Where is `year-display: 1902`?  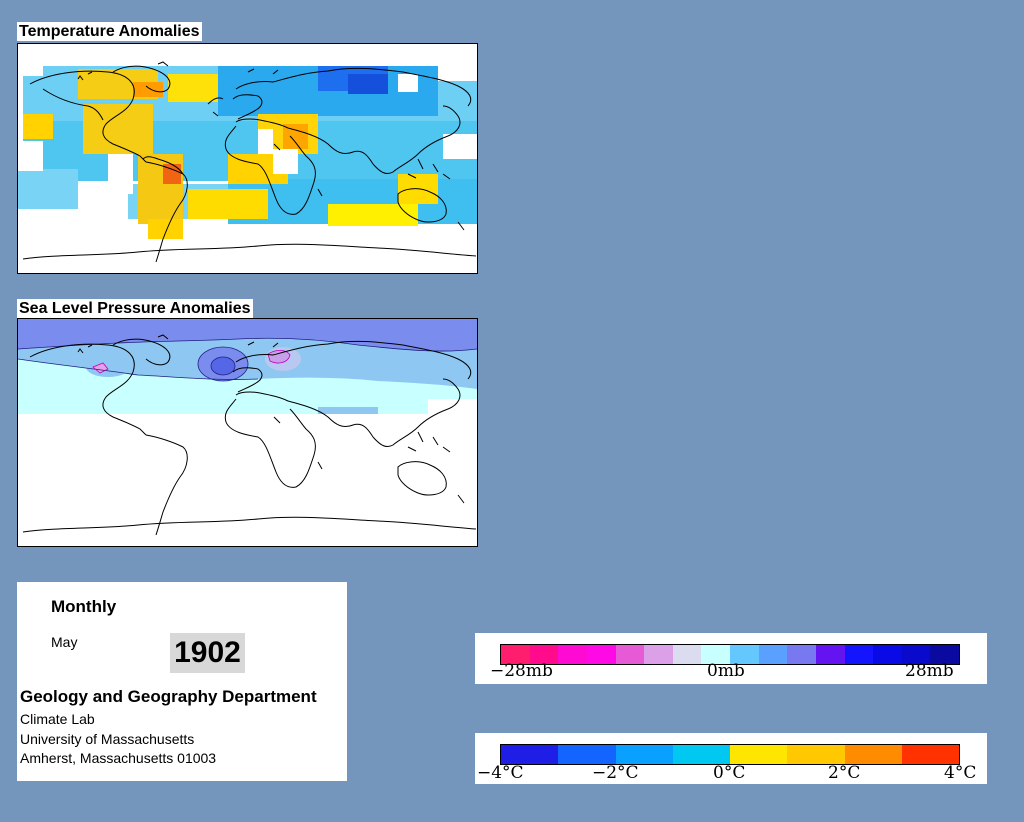 year-display: 1902 is located at coordinates (207, 653).